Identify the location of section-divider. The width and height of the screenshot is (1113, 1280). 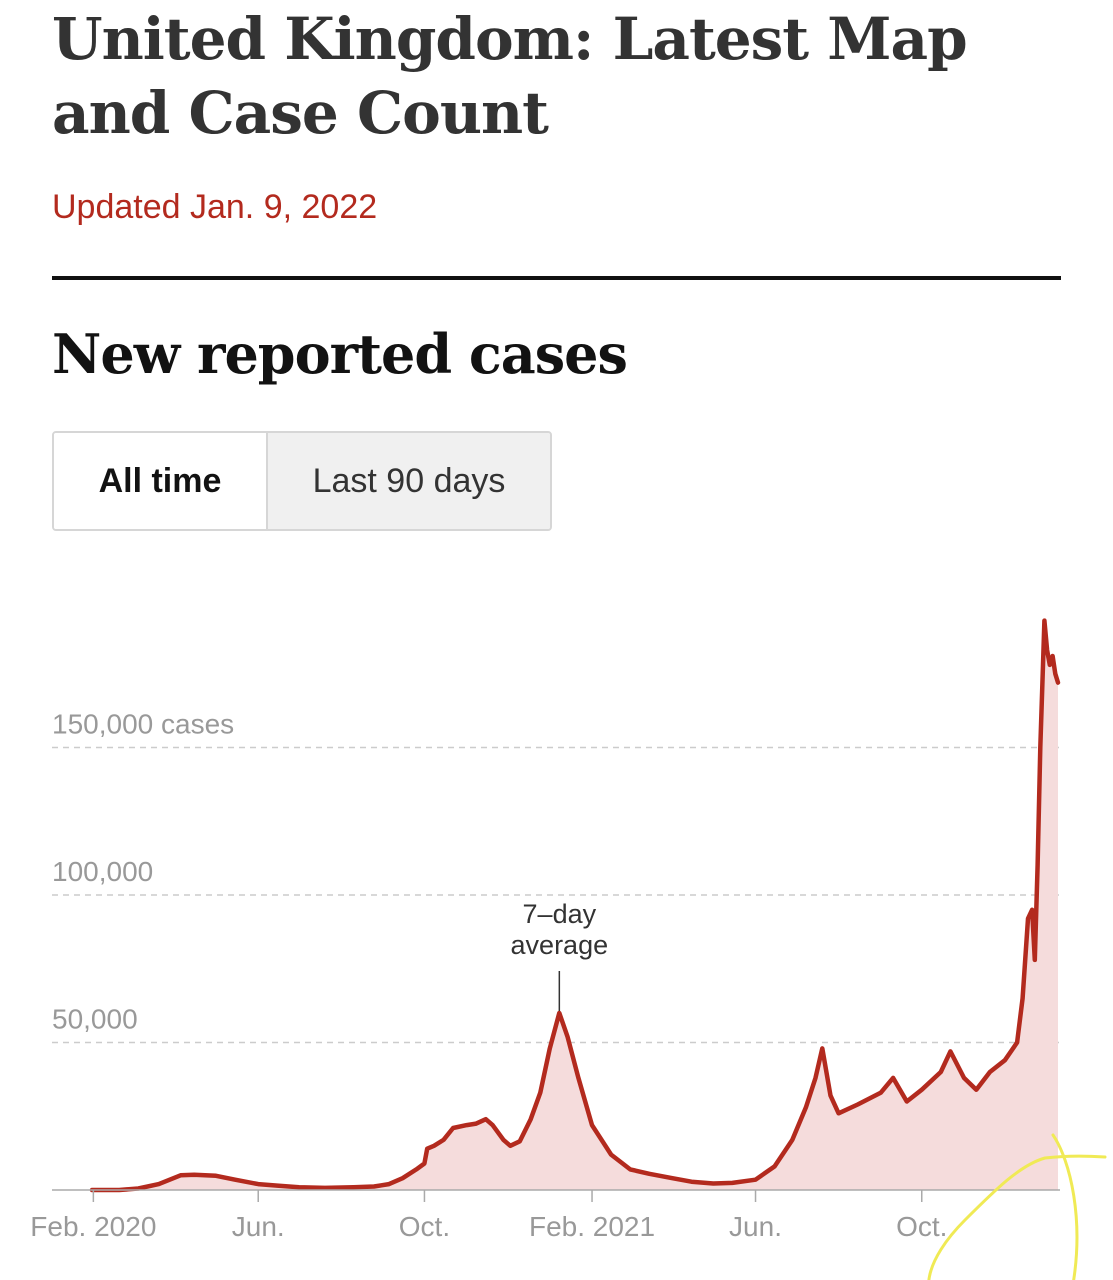
(556, 278).